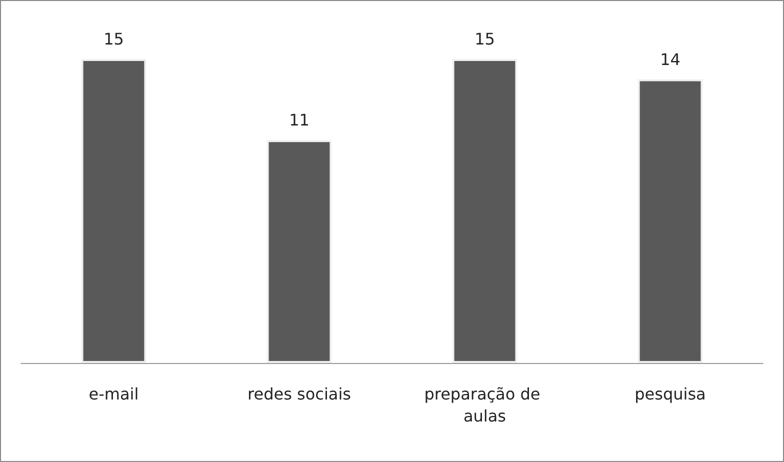  What do you see at coordinates (670, 59) in the screenshot?
I see `data-label: 14` at bounding box center [670, 59].